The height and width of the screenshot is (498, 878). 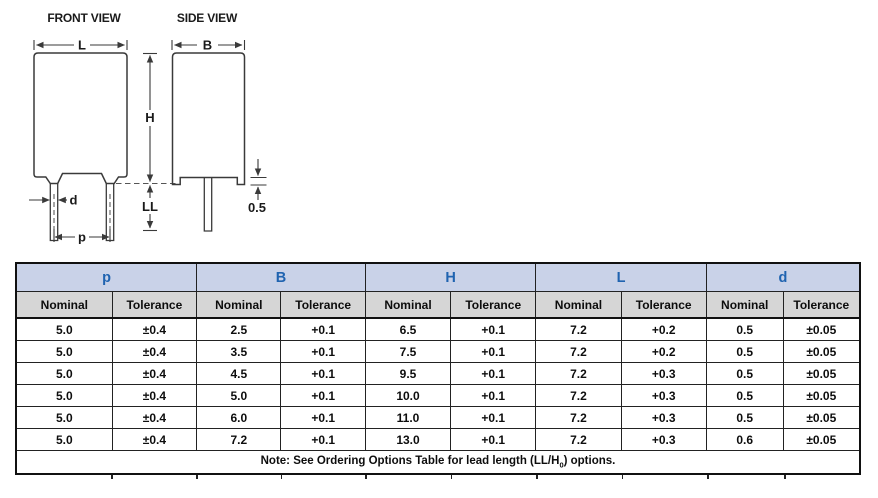 I want to click on dim-p, so click(x=82, y=235).